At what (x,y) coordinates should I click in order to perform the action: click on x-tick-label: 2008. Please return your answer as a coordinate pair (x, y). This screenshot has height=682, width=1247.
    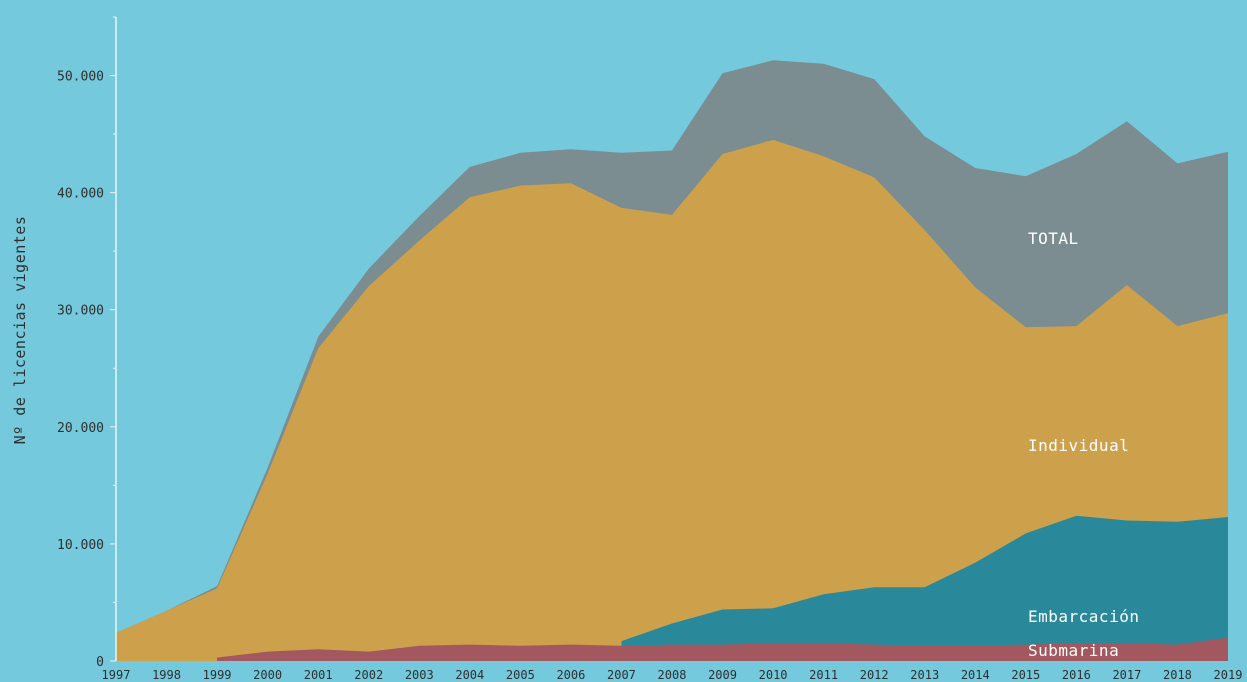
    Looking at the image, I should click on (672, 675).